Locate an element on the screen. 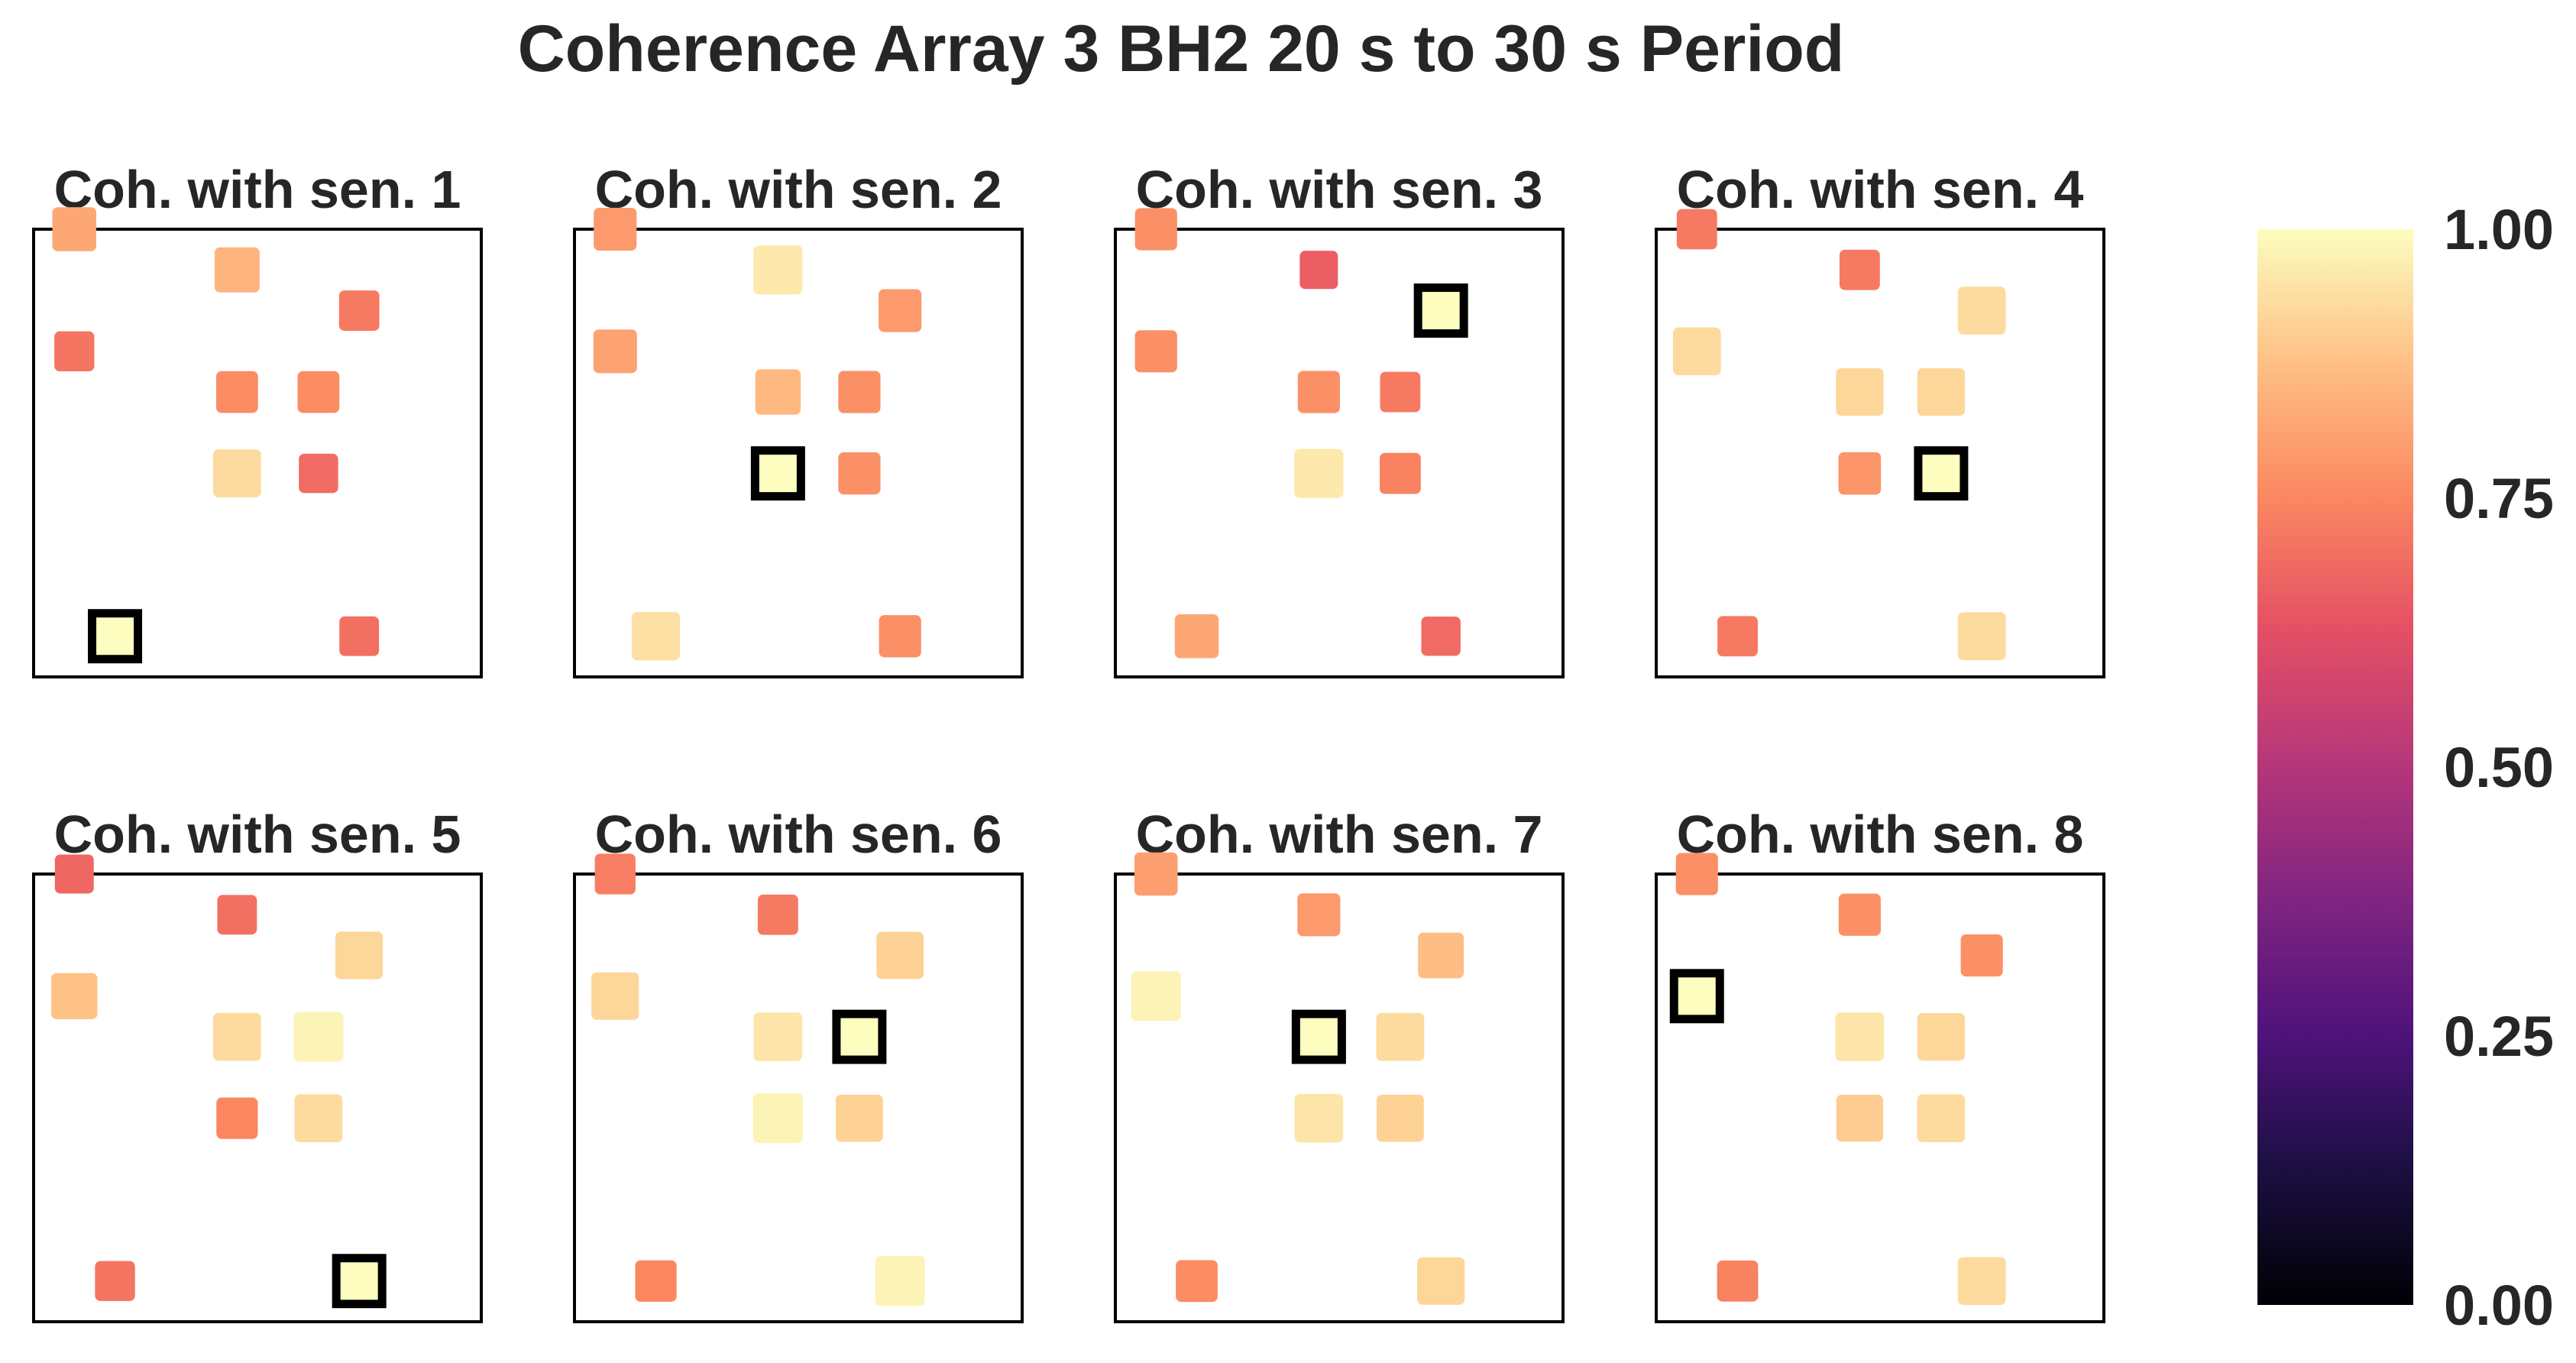 The width and height of the screenshot is (2576, 1363). colorbar: 0.00 0.25 0.50 0.75 1.00 is located at coordinates (2405, 767).